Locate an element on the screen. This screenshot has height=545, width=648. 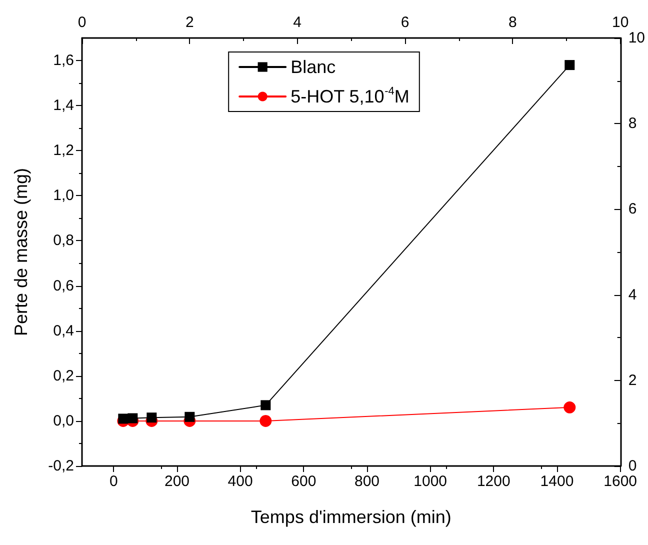
x2-tick-label: 10 is located at coordinates (620, 22).